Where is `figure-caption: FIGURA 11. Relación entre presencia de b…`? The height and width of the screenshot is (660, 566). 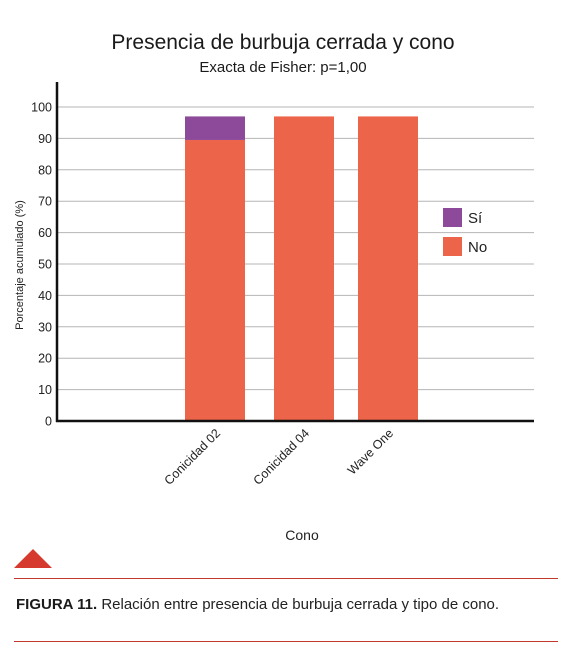
figure-caption: FIGURA 11. Relación entre presencia de b… is located at coordinates (281, 605).